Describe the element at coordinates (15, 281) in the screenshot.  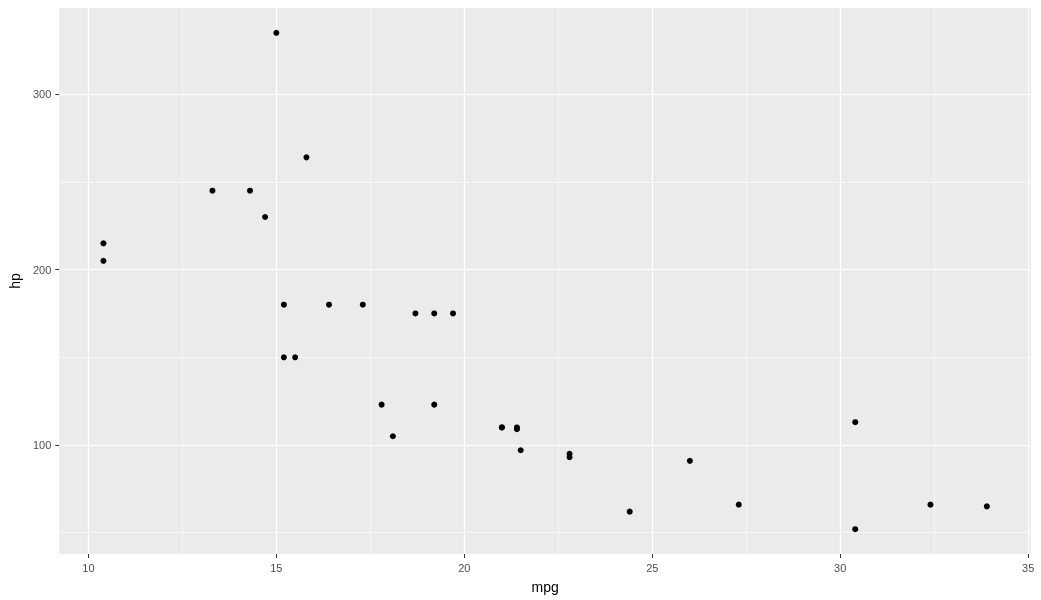
I see `y-axis-title: hp` at that location.